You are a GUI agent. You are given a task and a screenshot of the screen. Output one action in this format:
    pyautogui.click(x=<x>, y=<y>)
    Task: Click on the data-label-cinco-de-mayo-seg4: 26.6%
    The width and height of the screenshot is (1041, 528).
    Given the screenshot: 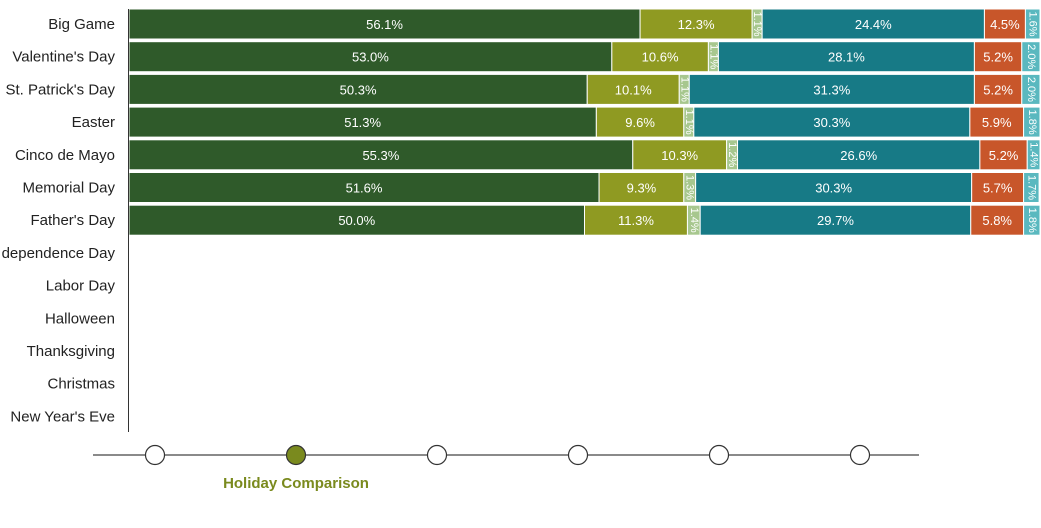 What is the action you would take?
    pyautogui.click(x=858, y=155)
    